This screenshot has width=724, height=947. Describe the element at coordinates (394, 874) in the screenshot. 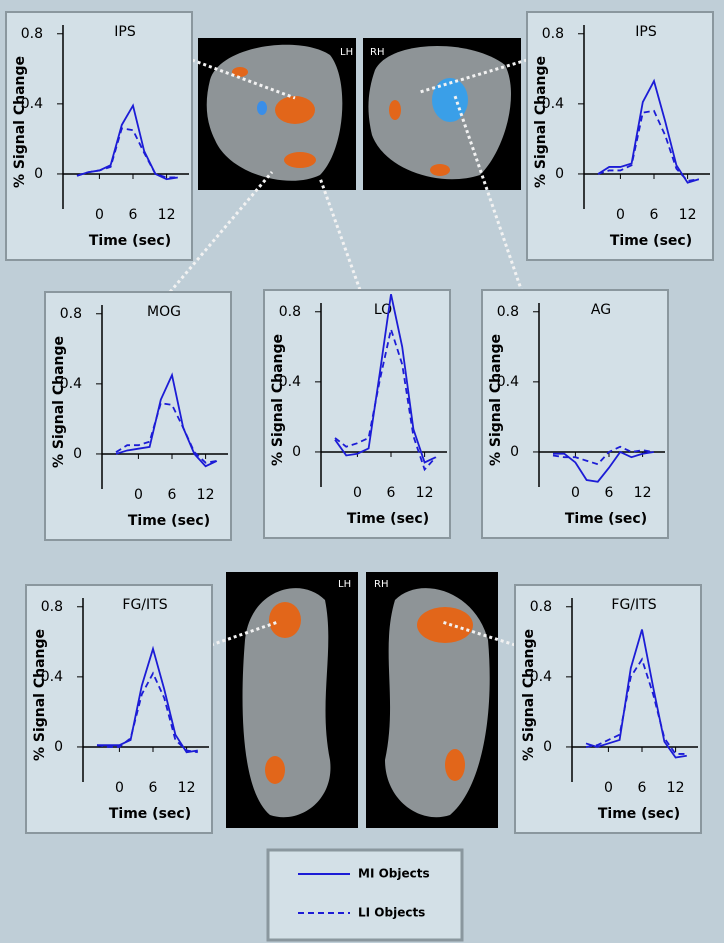

I see `legend-label: MI Objects` at that location.